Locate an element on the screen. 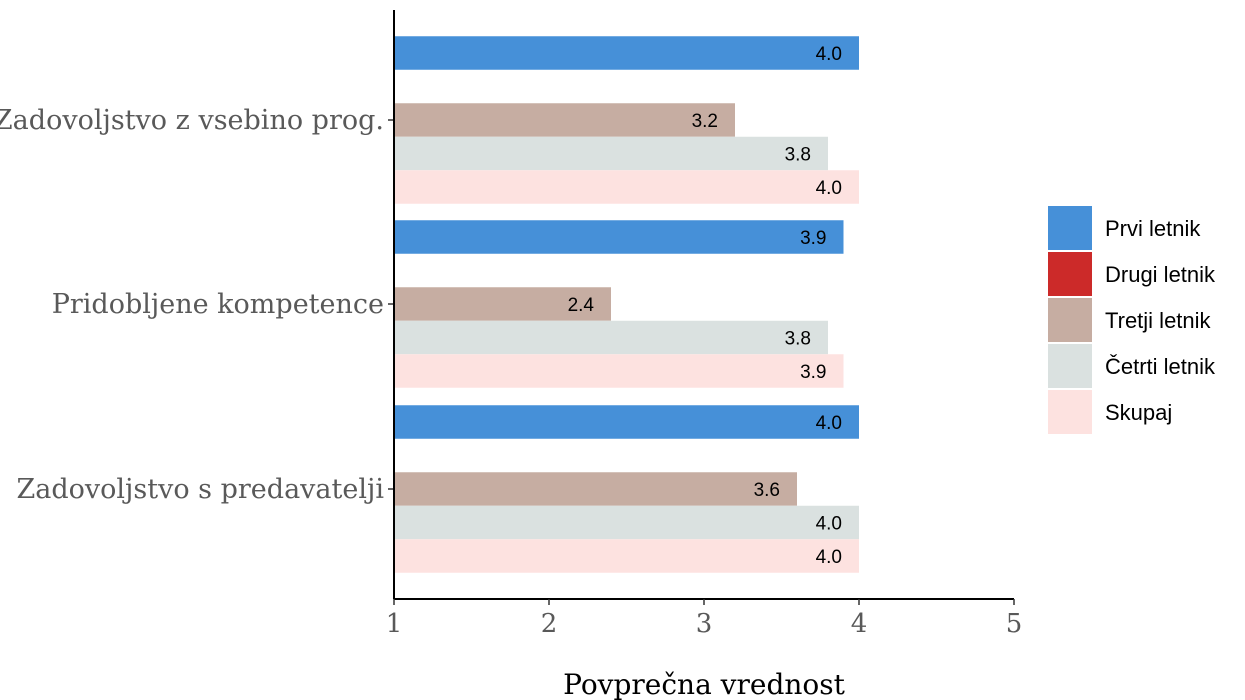 This screenshot has width=1245, height=700. legend-label: Skupaj is located at coordinates (1138, 412).